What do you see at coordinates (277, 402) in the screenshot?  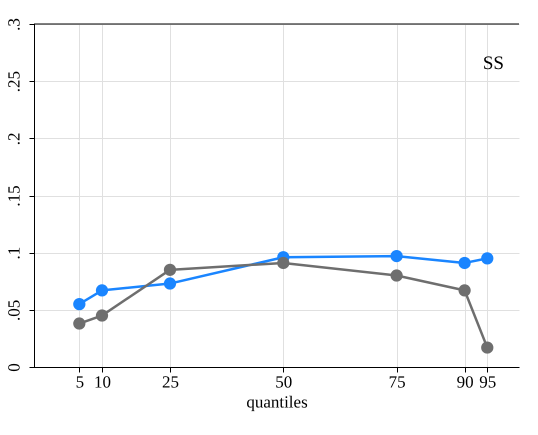 I see `x-axis-title: quantiles` at bounding box center [277, 402].